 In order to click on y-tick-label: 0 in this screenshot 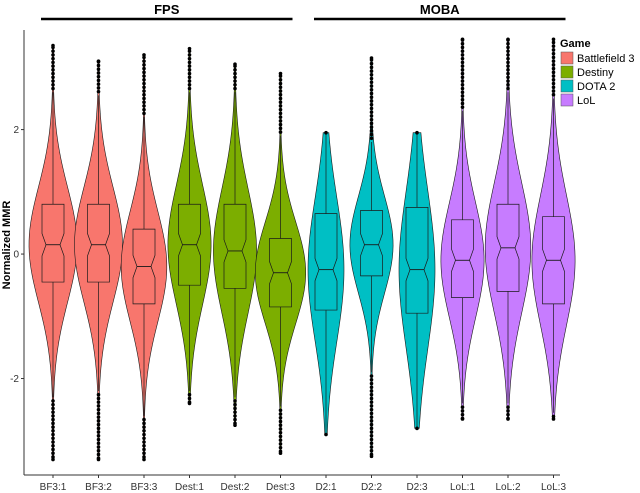, I will do `click(16, 255)`.